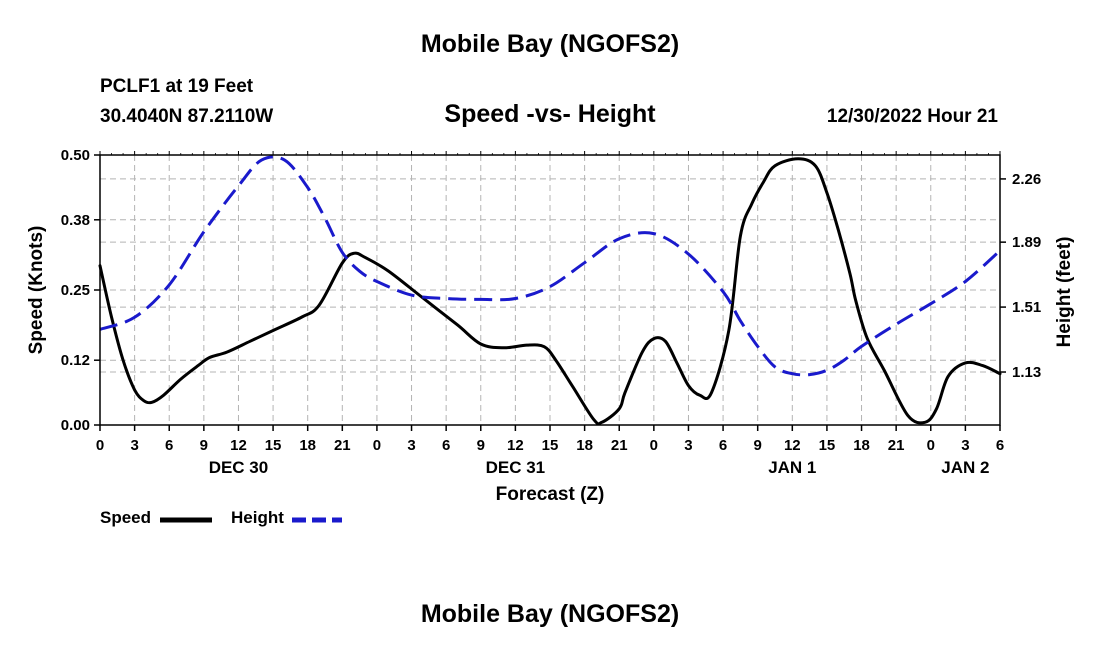 The width and height of the screenshot is (1100, 650). Describe the element at coordinates (550, 44) in the screenshot. I see `page-title: Mobile Bay (NGOFS2)` at that location.